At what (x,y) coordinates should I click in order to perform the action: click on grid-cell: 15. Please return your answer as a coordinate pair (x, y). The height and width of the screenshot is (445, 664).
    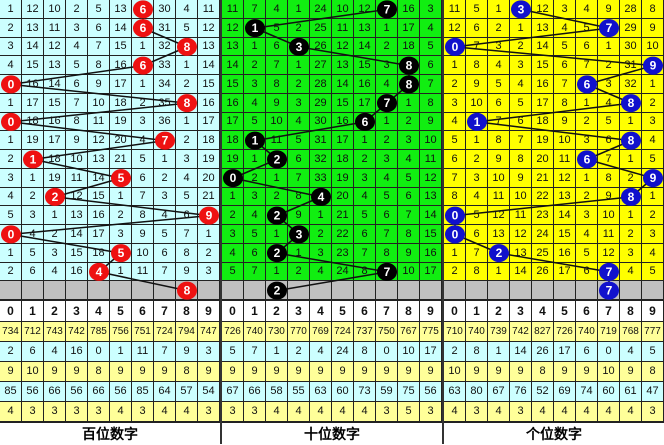
    Looking at the image, I should click on (565, 234).